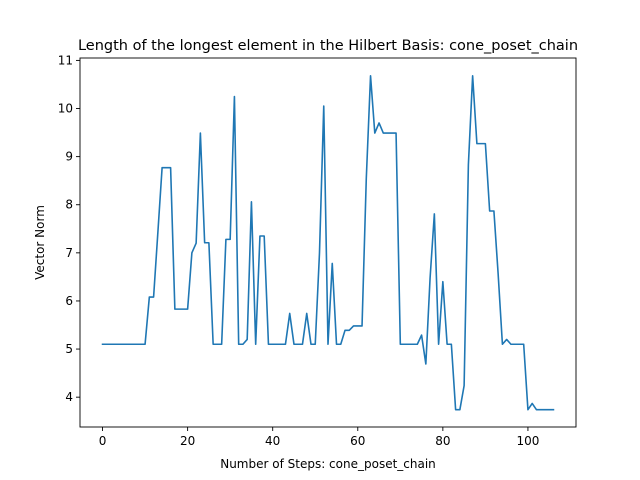 The height and width of the screenshot is (480, 640). I want to click on y-tick-label: 7, so click(69, 253).